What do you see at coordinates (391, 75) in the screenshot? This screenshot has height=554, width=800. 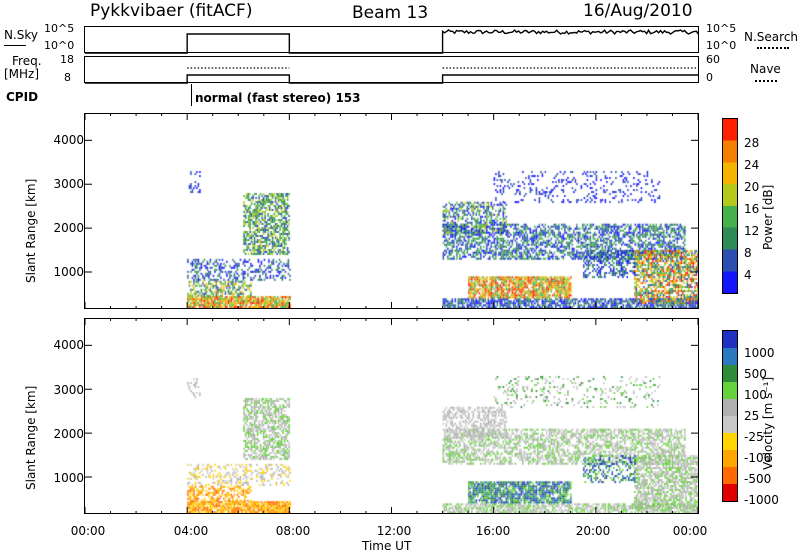 I see `freq-trace` at bounding box center [391, 75].